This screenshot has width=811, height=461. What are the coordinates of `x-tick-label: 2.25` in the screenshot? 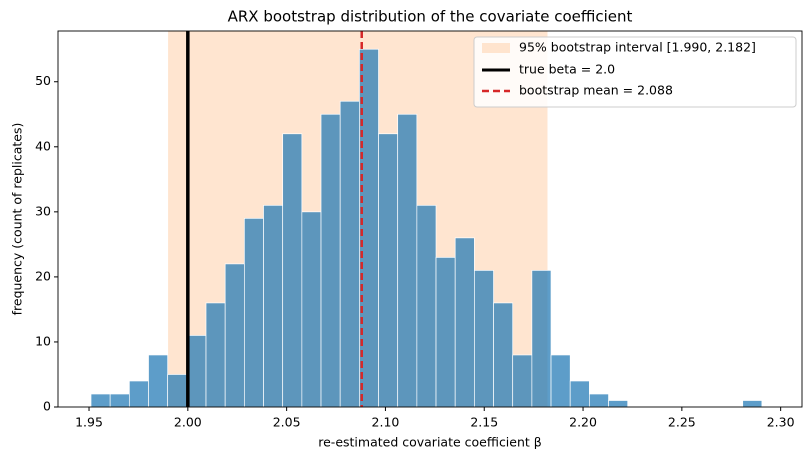 It's located at (682, 422).